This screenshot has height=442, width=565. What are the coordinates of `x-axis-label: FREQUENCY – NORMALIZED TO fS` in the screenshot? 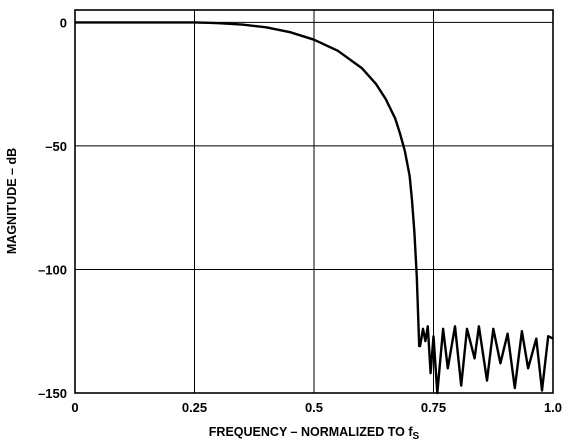 It's located at (314, 433).